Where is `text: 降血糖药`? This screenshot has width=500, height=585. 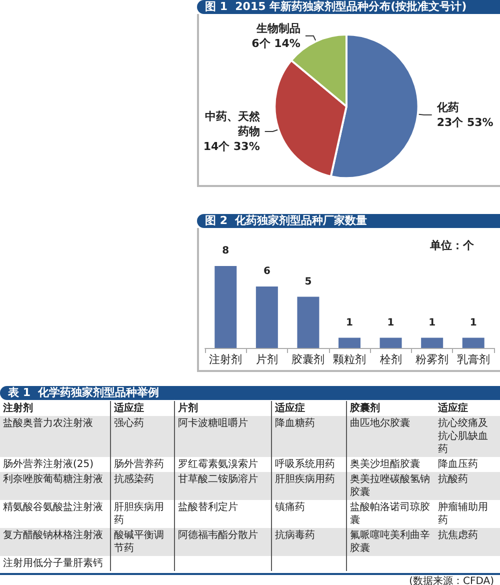
text: 降血糖药 is located at coordinates (309, 436).